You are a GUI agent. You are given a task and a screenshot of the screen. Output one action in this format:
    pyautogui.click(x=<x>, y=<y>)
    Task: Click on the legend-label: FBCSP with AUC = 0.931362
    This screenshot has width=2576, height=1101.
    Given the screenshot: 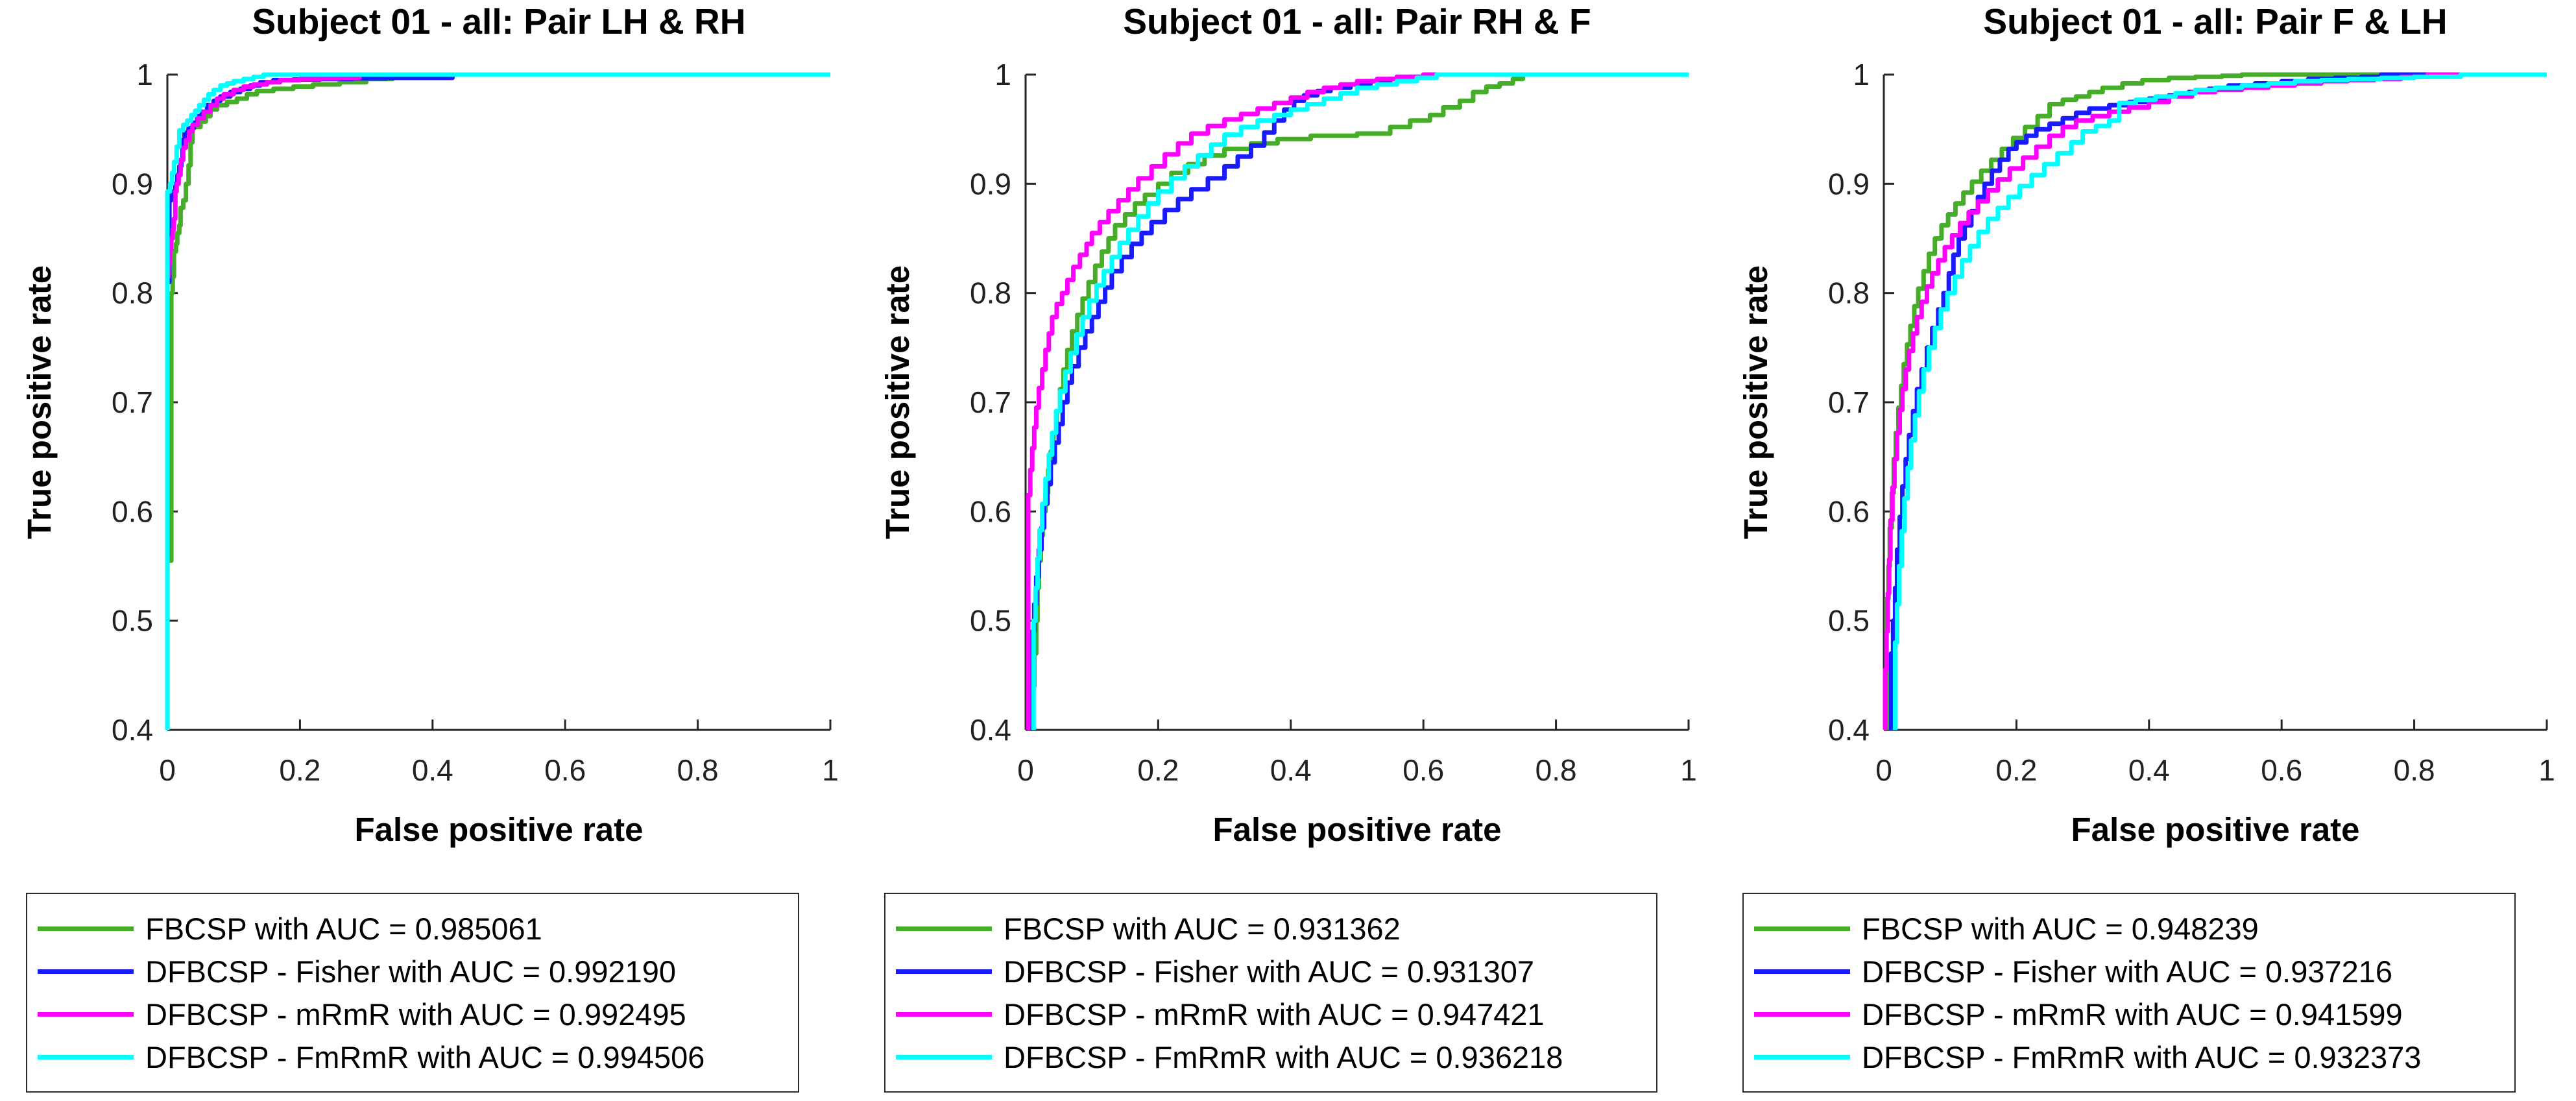 What is the action you would take?
    pyautogui.click(x=1202, y=928)
    